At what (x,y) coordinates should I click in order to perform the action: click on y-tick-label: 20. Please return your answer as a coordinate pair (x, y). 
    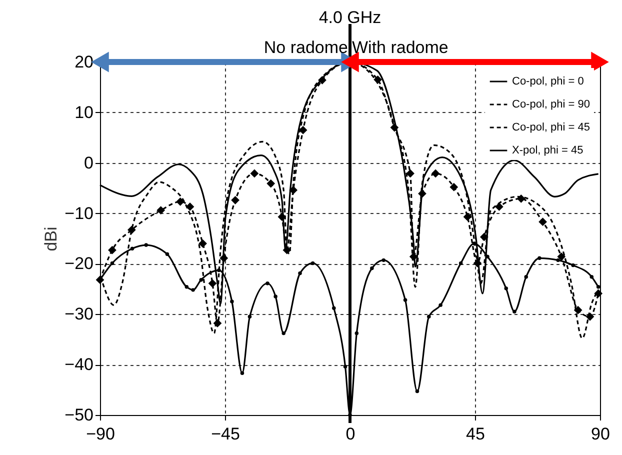
    Looking at the image, I should click on (84, 62).